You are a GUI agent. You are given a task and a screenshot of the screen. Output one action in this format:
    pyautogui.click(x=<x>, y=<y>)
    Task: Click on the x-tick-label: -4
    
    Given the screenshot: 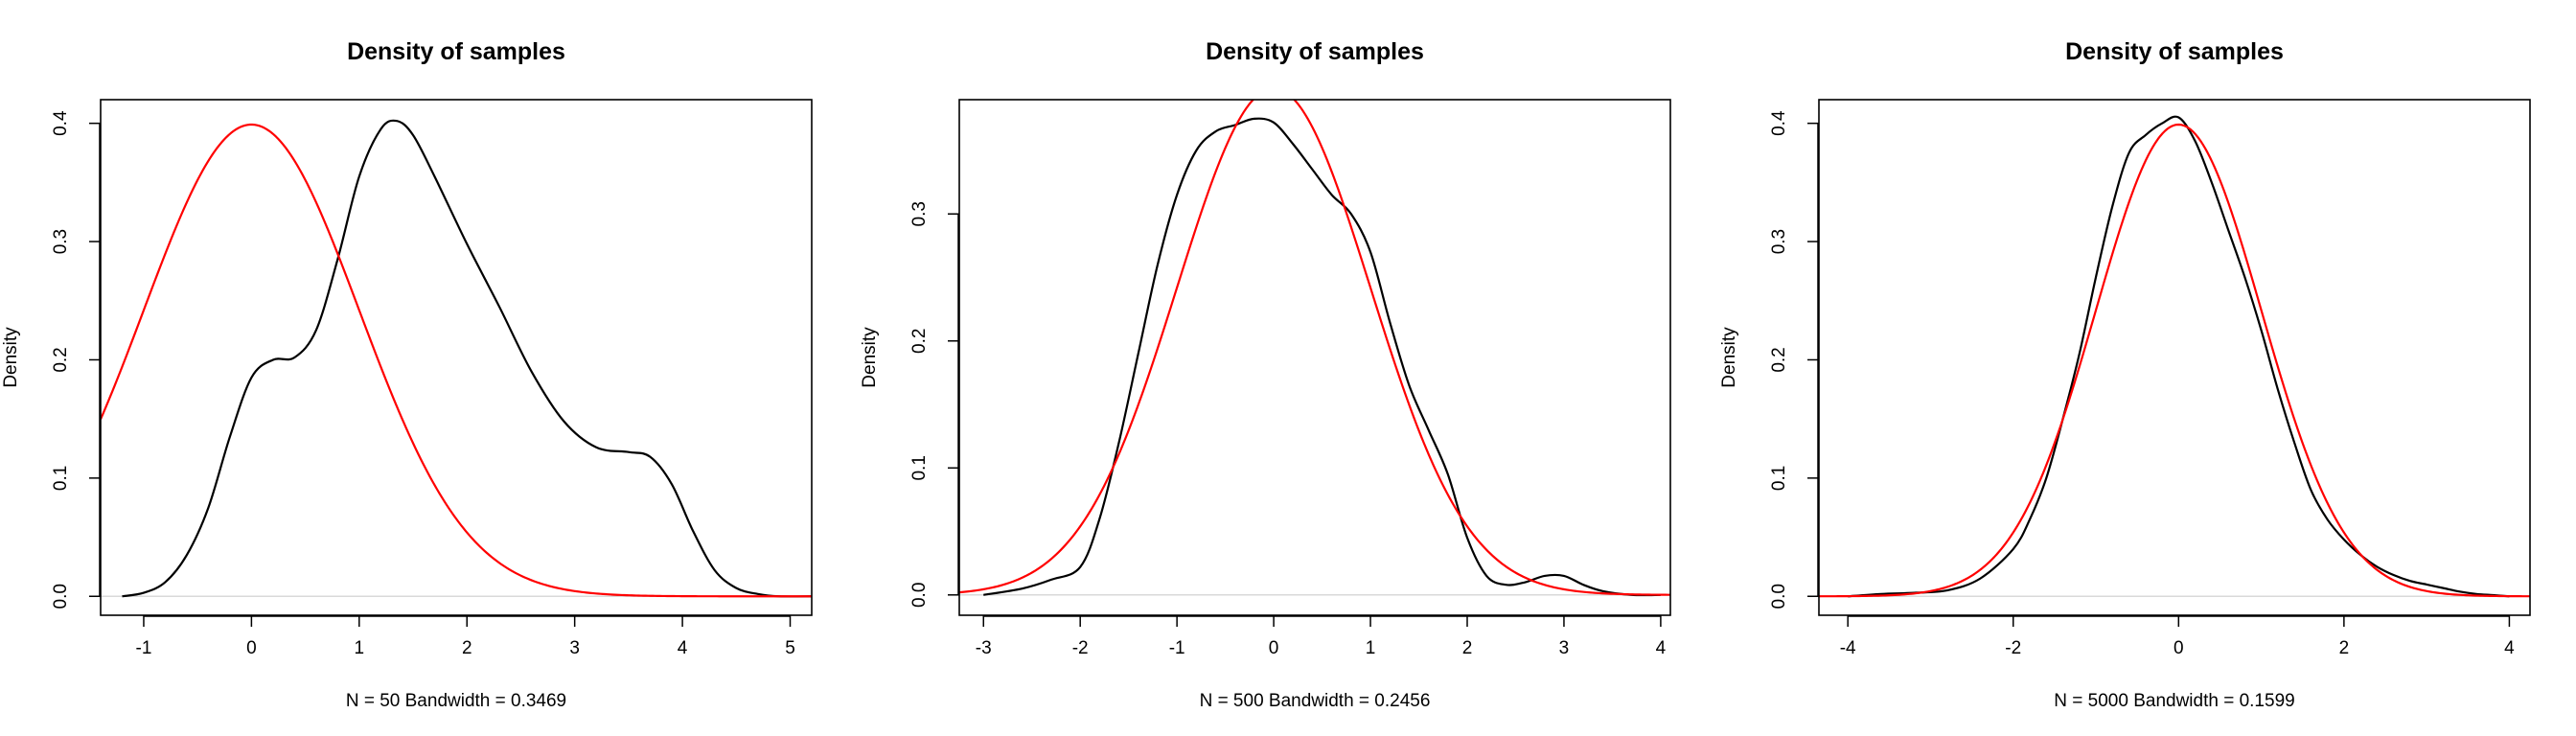 What is the action you would take?
    pyautogui.click(x=1848, y=648)
    